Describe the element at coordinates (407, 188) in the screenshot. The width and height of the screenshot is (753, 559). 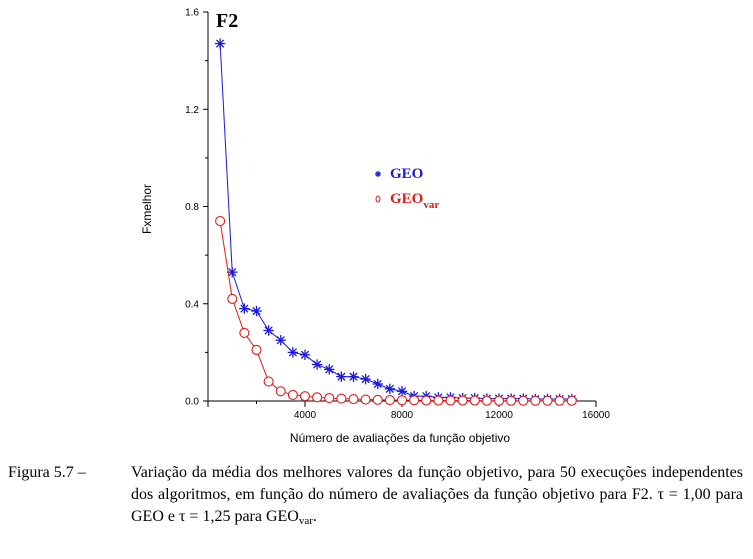
I see `legend: GEO GEOvar` at that location.